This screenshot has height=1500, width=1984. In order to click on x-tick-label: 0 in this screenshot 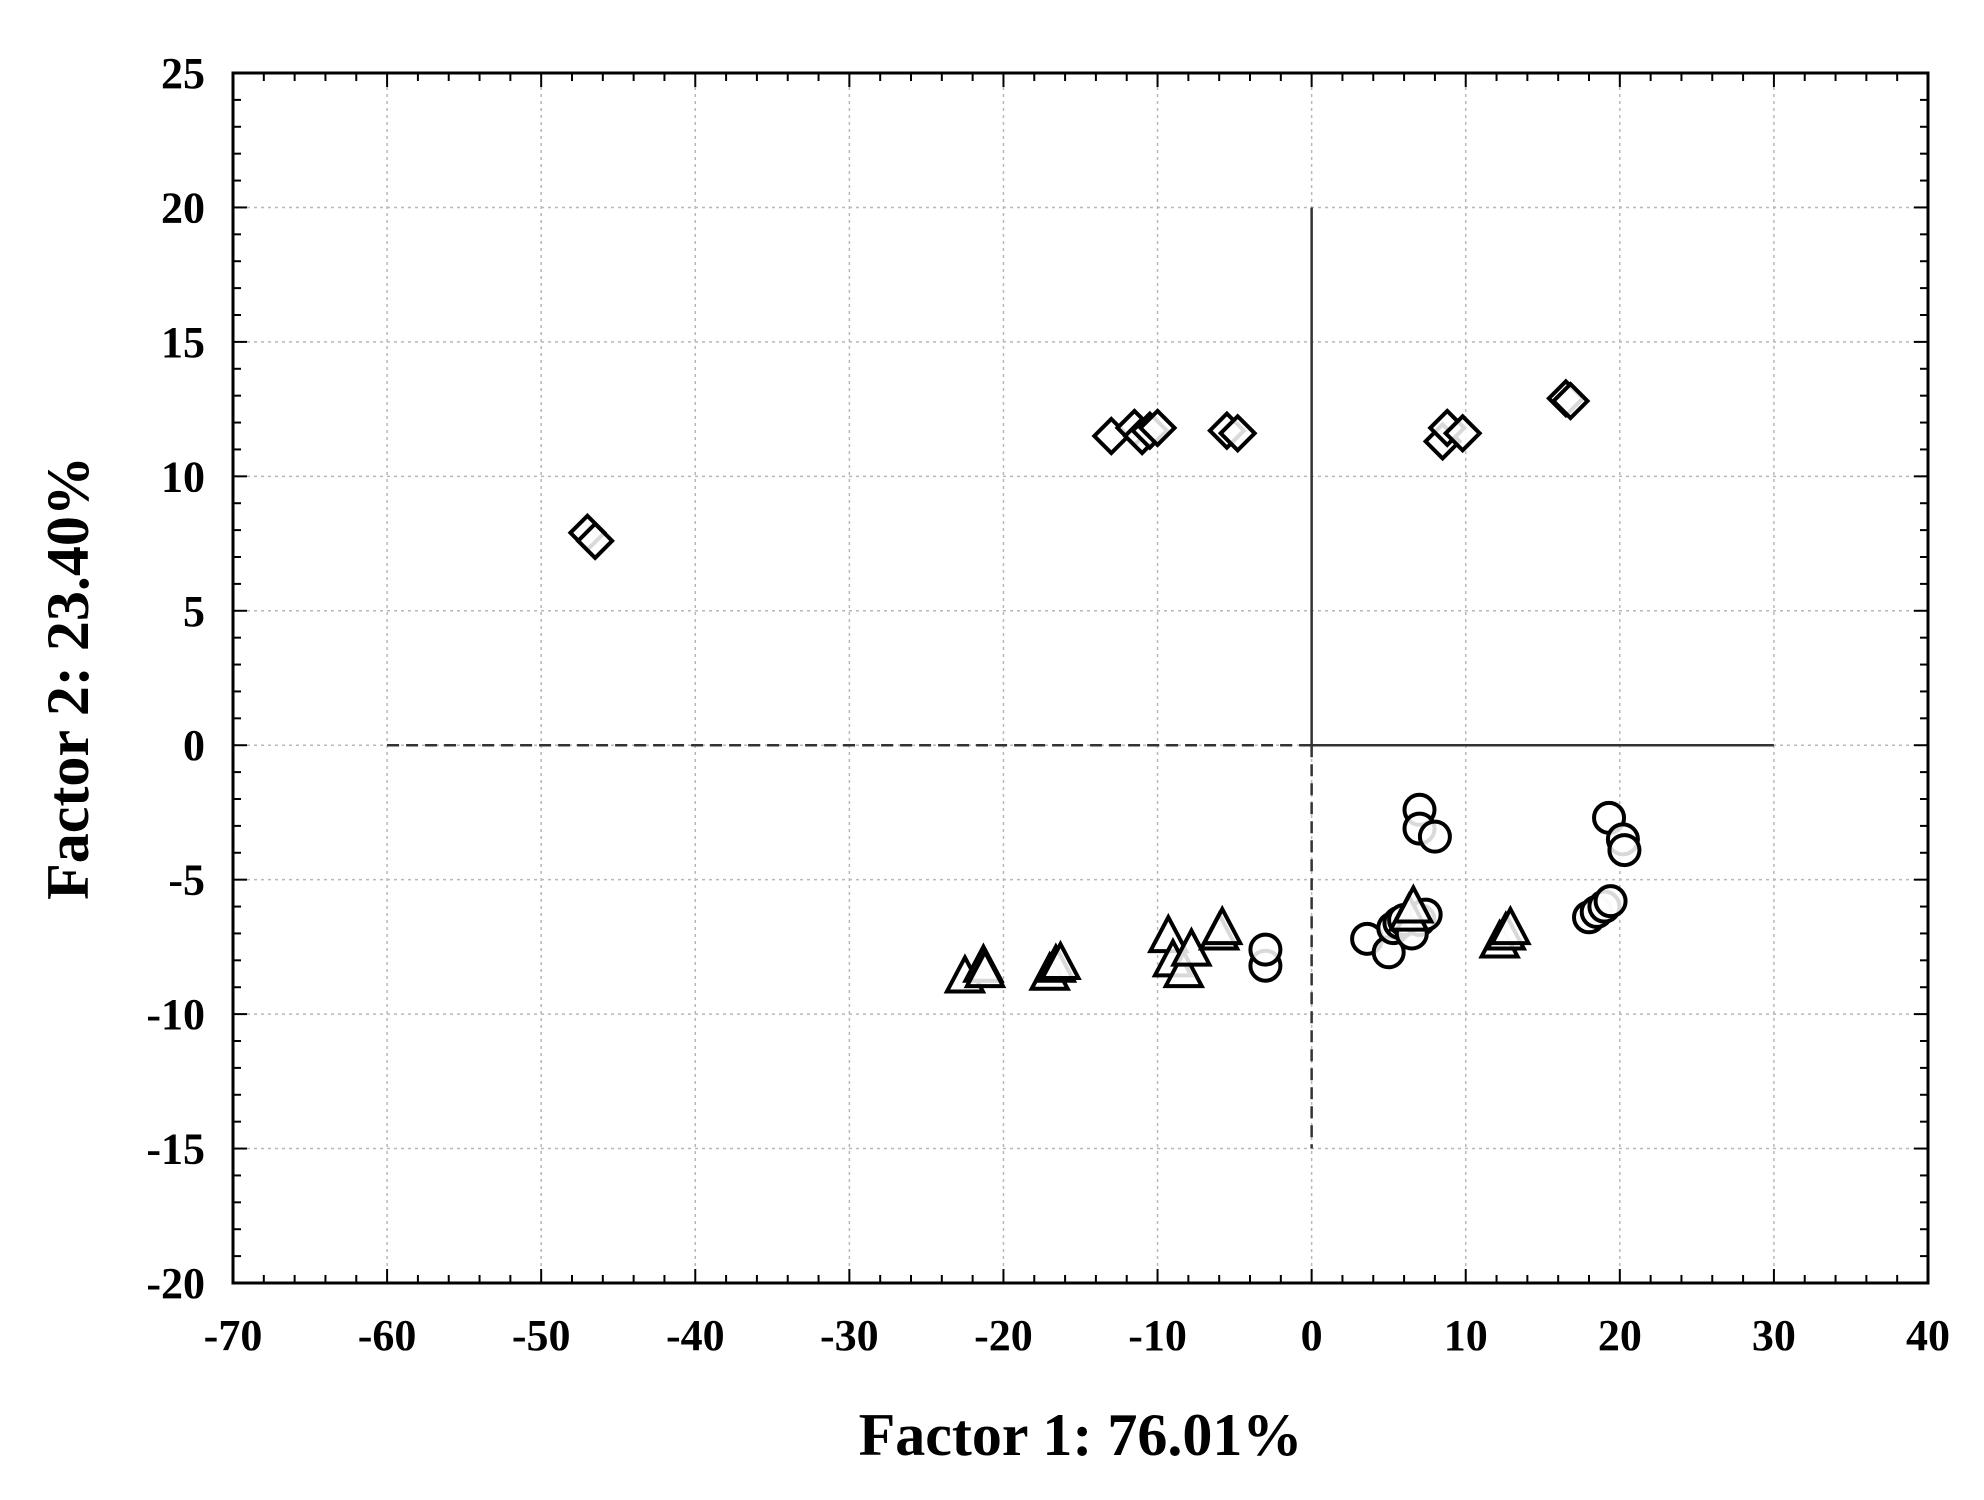, I will do `click(1312, 1335)`.